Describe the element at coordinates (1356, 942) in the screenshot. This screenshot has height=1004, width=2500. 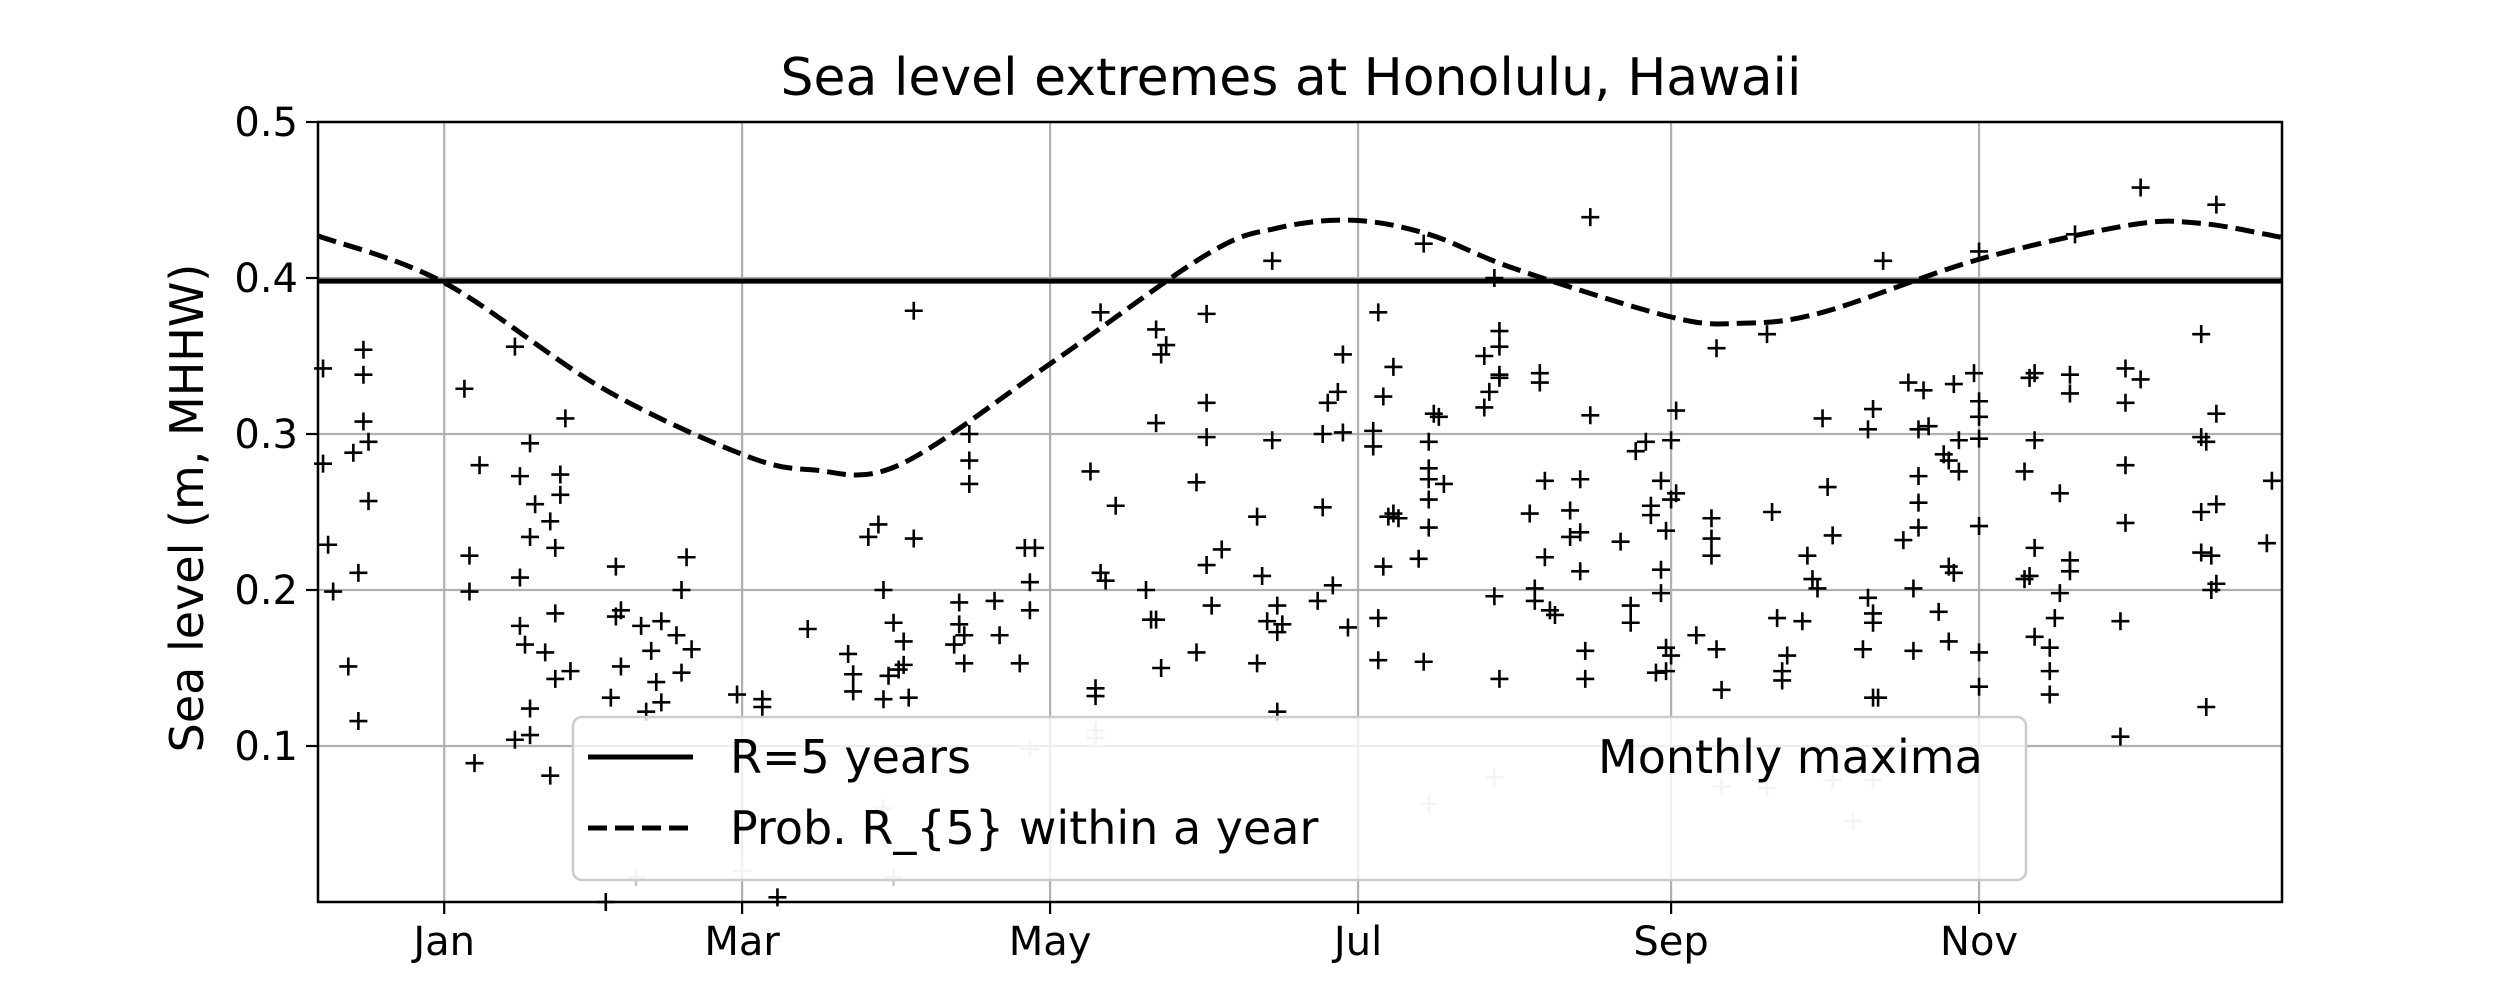
I see `x-tick-label: Jul` at that location.